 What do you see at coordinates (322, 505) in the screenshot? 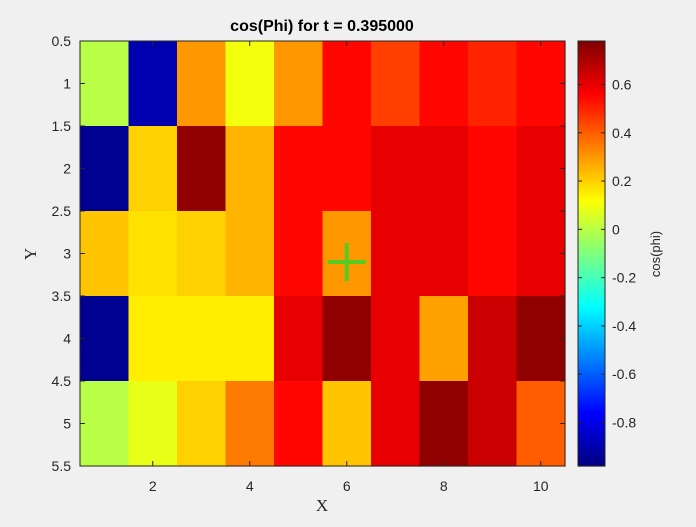
I see `x-axis-label: X` at bounding box center [322, 505].